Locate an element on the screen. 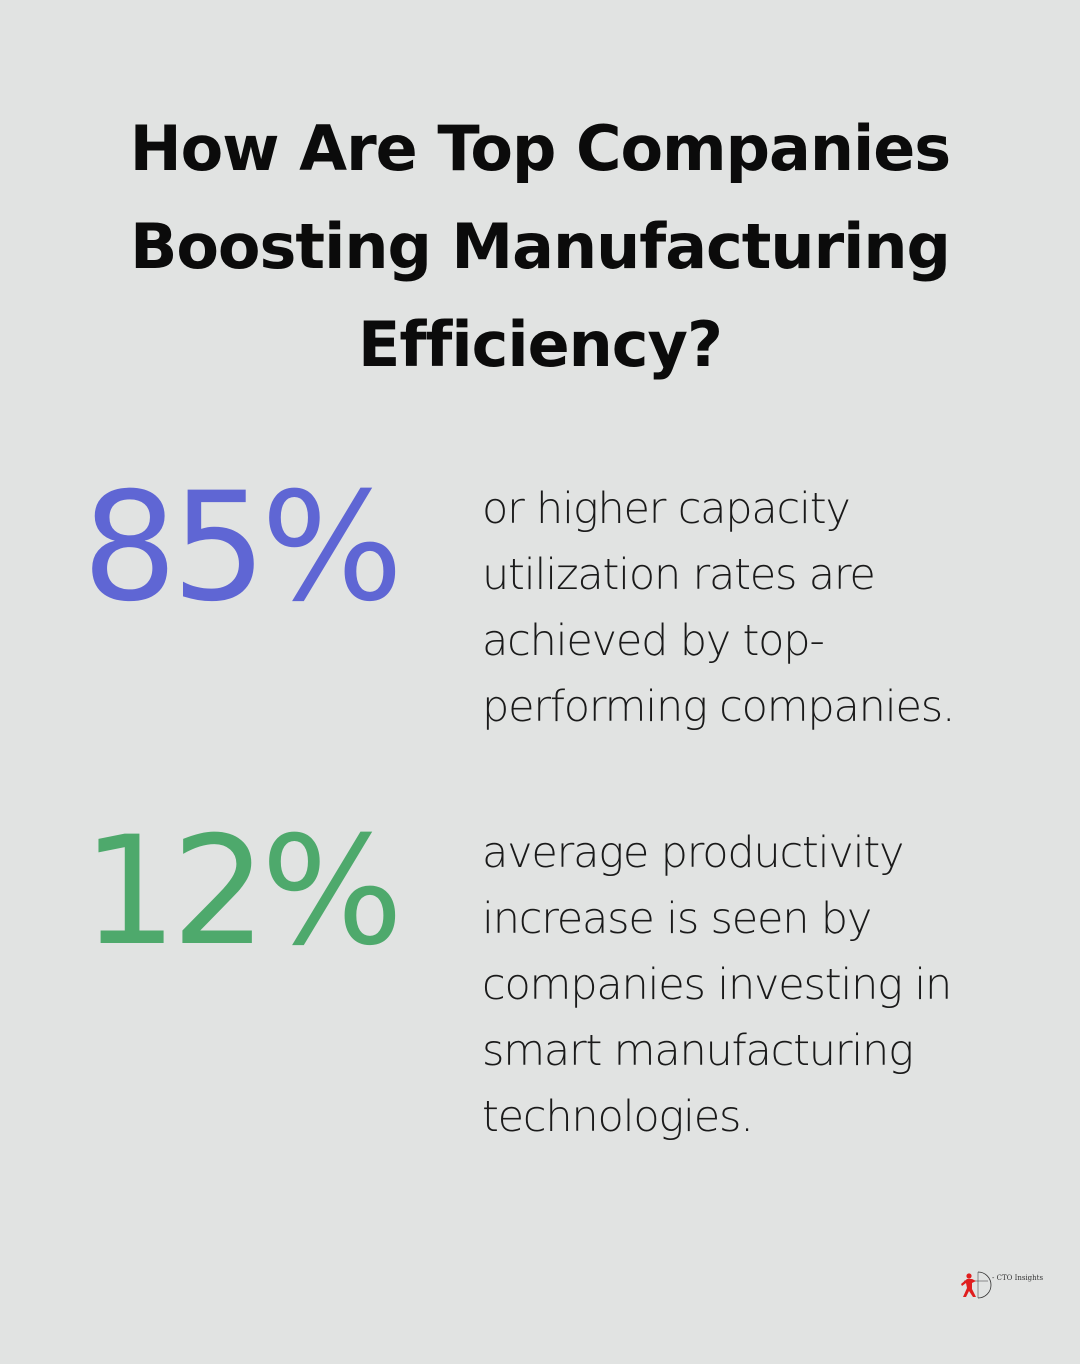 Image resolution: width=1080 pixels, height=1364 pixels. archer-icon is located at coordinates (976, 1285).